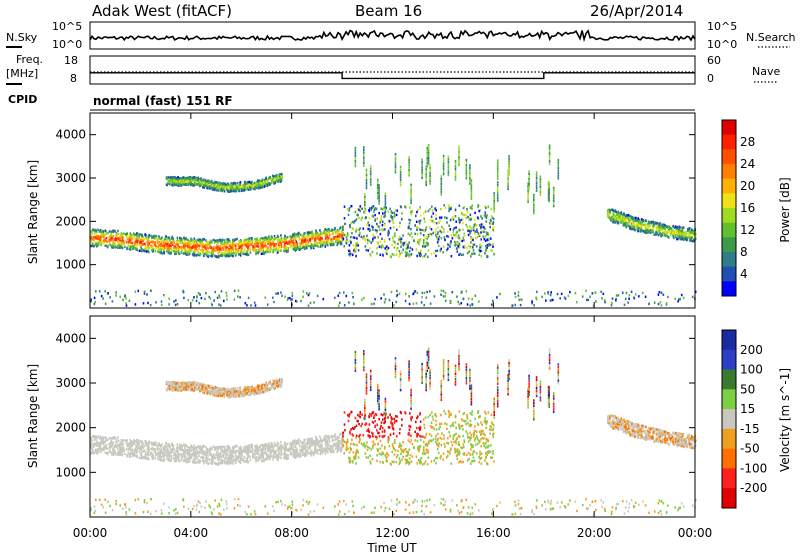  Describe the element at coordinates (22, 99) in the screenshot. I see `cpid-label: CPID` at that location.